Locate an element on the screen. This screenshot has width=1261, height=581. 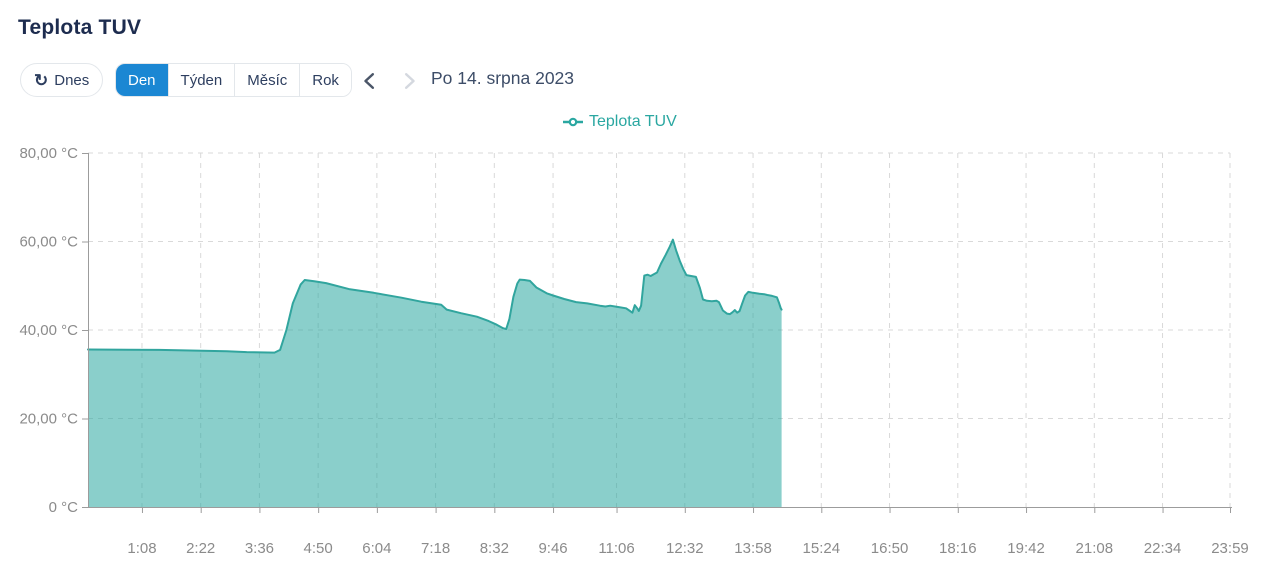
svg-text: 80,00 °C is located at coordinates (48, 153).